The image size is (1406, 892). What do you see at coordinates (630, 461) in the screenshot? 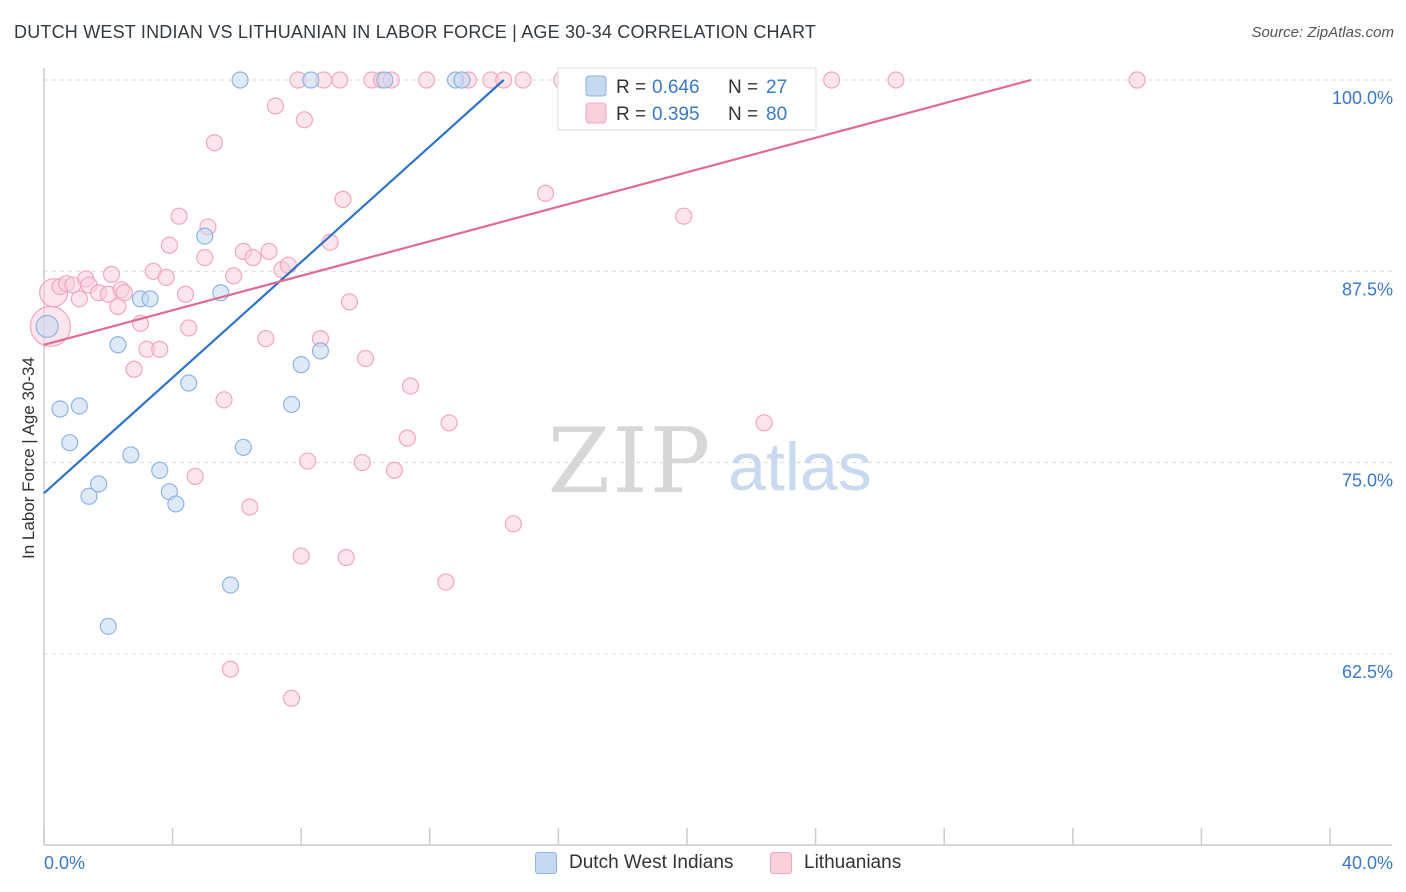
I see `watermark-zip: ZIP` at bounding box center [630, 461].